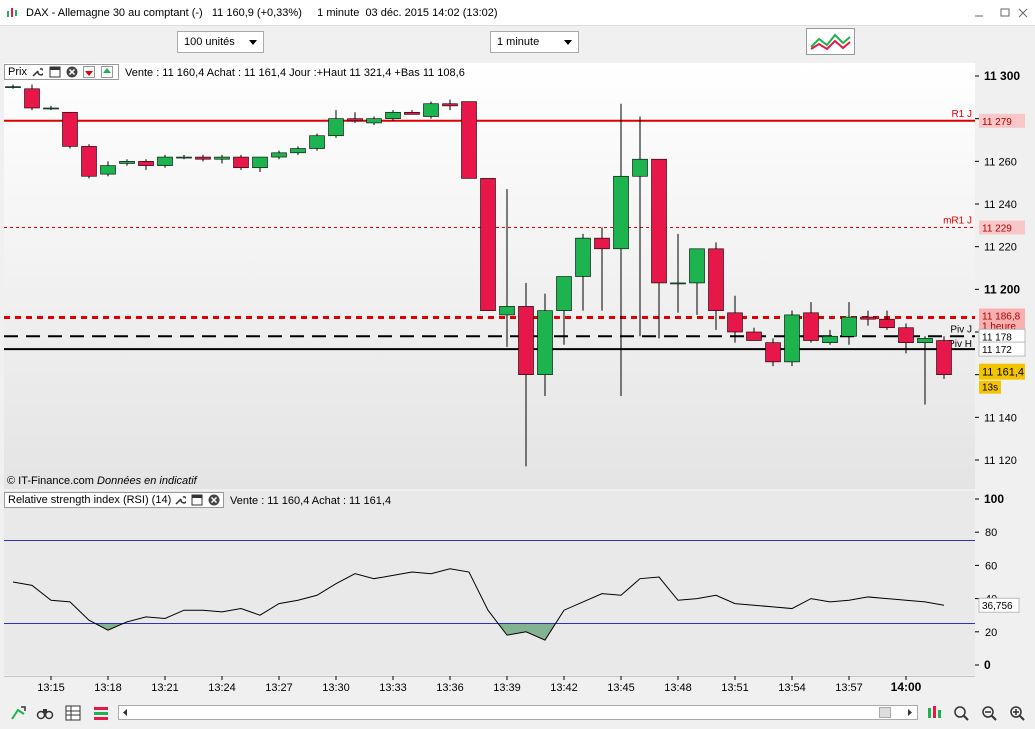  Describe the element at coordinates (253, 42) in the screenshot. I see `chevron-down-icon` at that location.